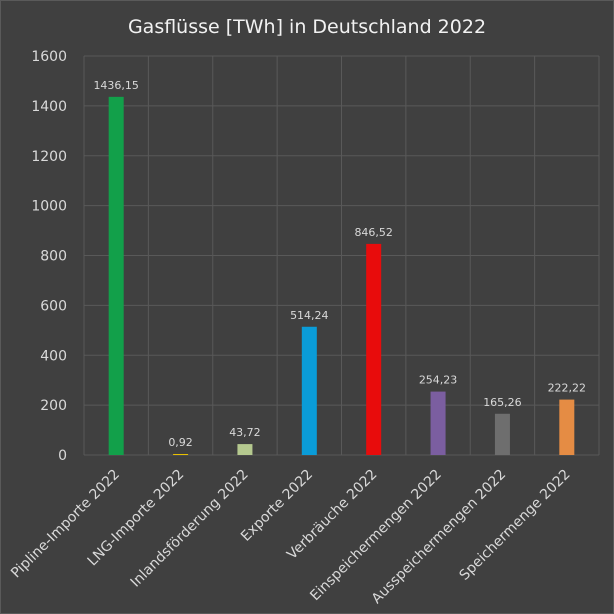 The image size is (614, 614). What do you see at coordinates (245, 432) in the screenshot?
I see `bar-data-label: 43,72` at bounding box center [245, 432].